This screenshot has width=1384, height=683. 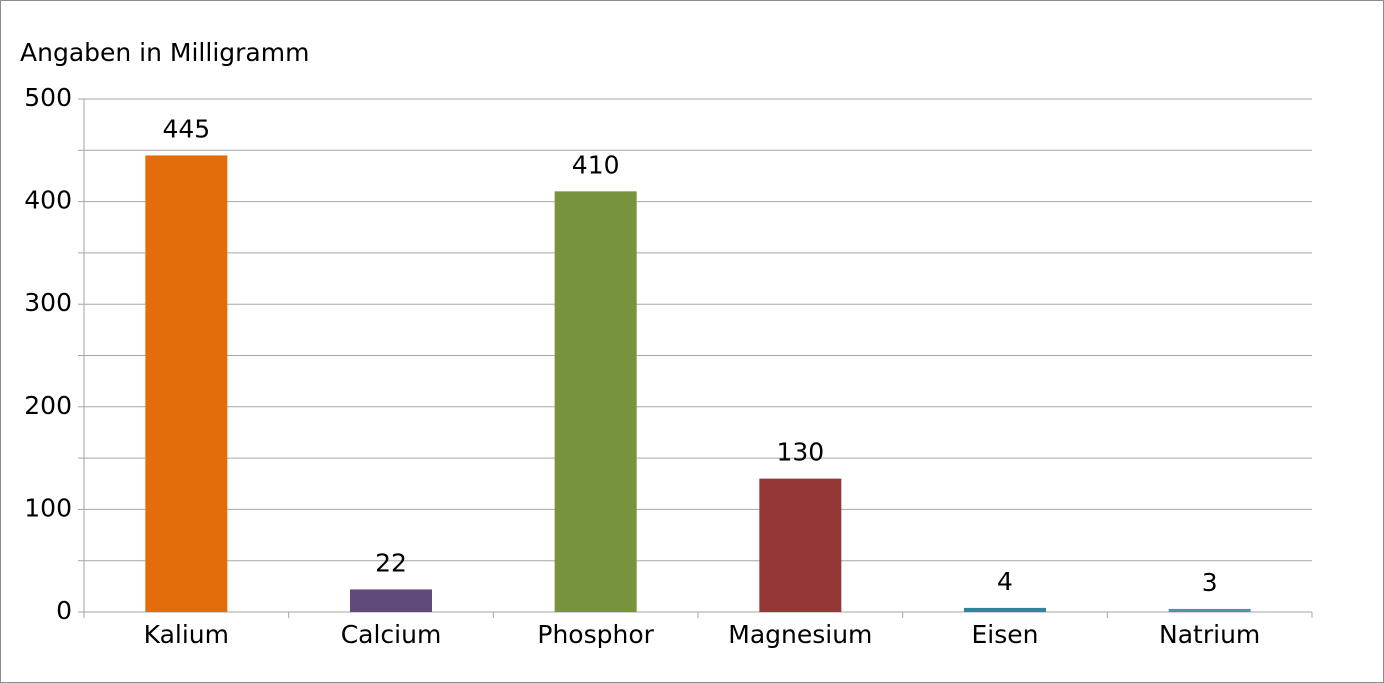 I want to click on y-tick-label: 400, so click(x=48, y=200).